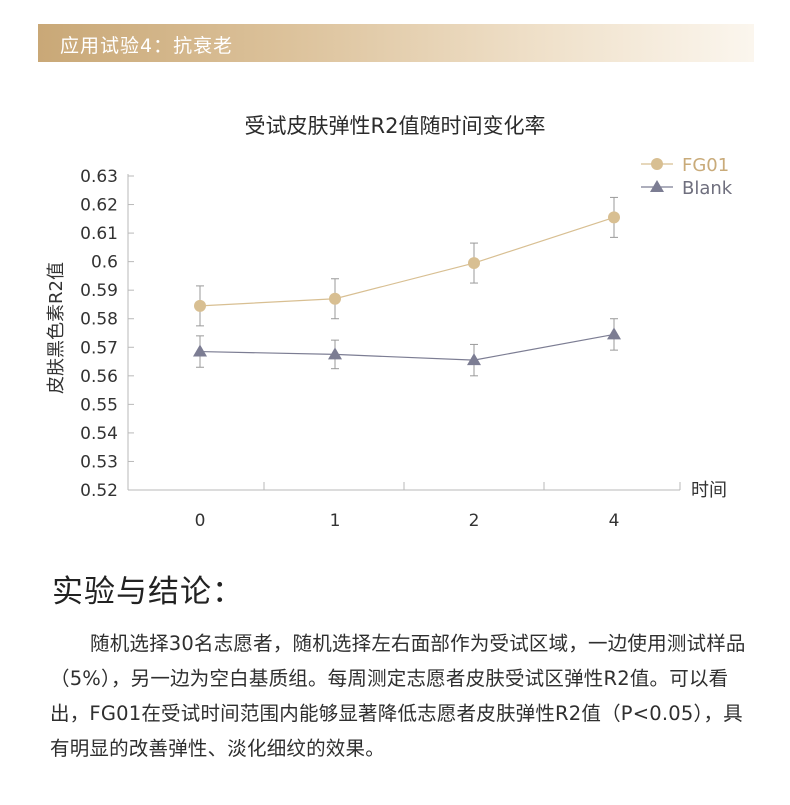 Image resolution: width=790 pixels, height=805 pixels. Describe the element at coordinates (99, 234) in the screenshot. I see `y-tick-label: 0.61` at that location.